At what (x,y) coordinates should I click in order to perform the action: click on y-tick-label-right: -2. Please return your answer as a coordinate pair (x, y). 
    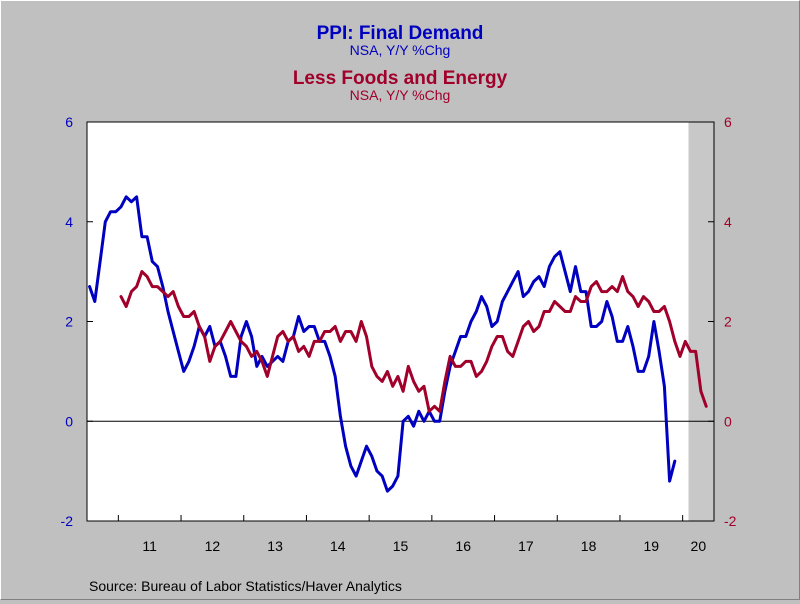
    Looking at the image, I should click on (730, 521).